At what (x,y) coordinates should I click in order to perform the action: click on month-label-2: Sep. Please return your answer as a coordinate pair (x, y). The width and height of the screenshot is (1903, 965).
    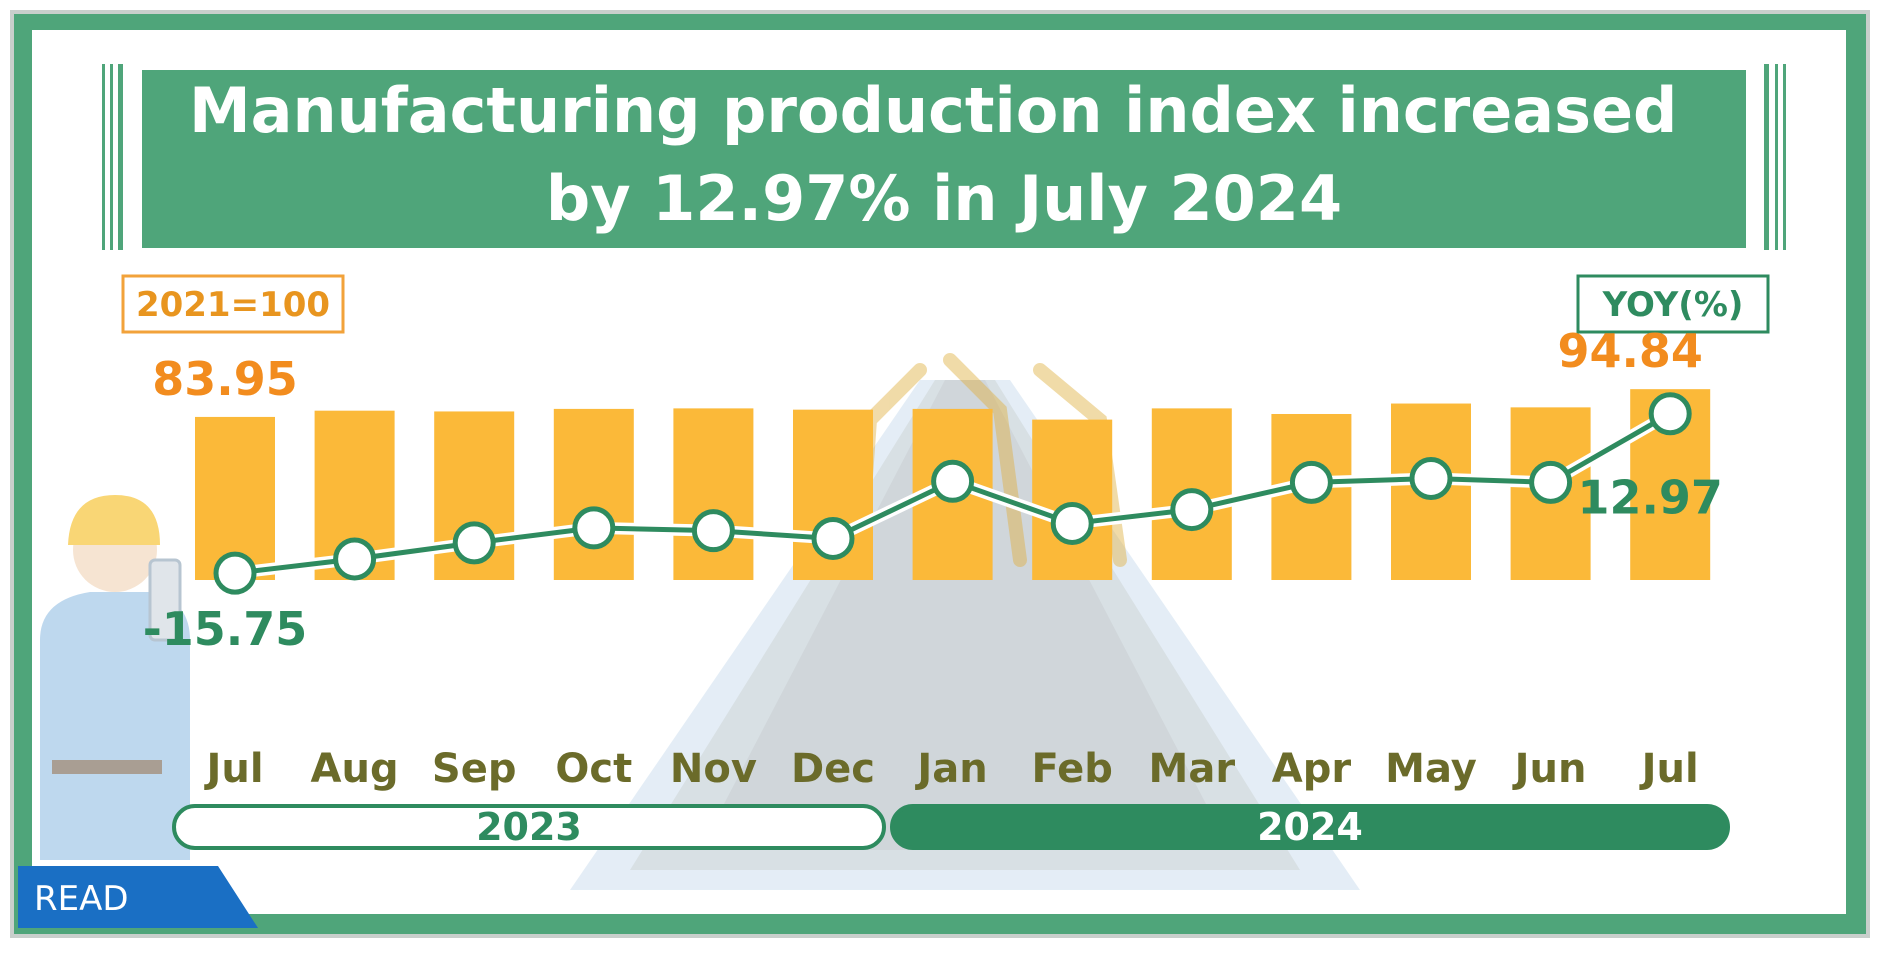
    Looking at the image, I should click on (474, 769).